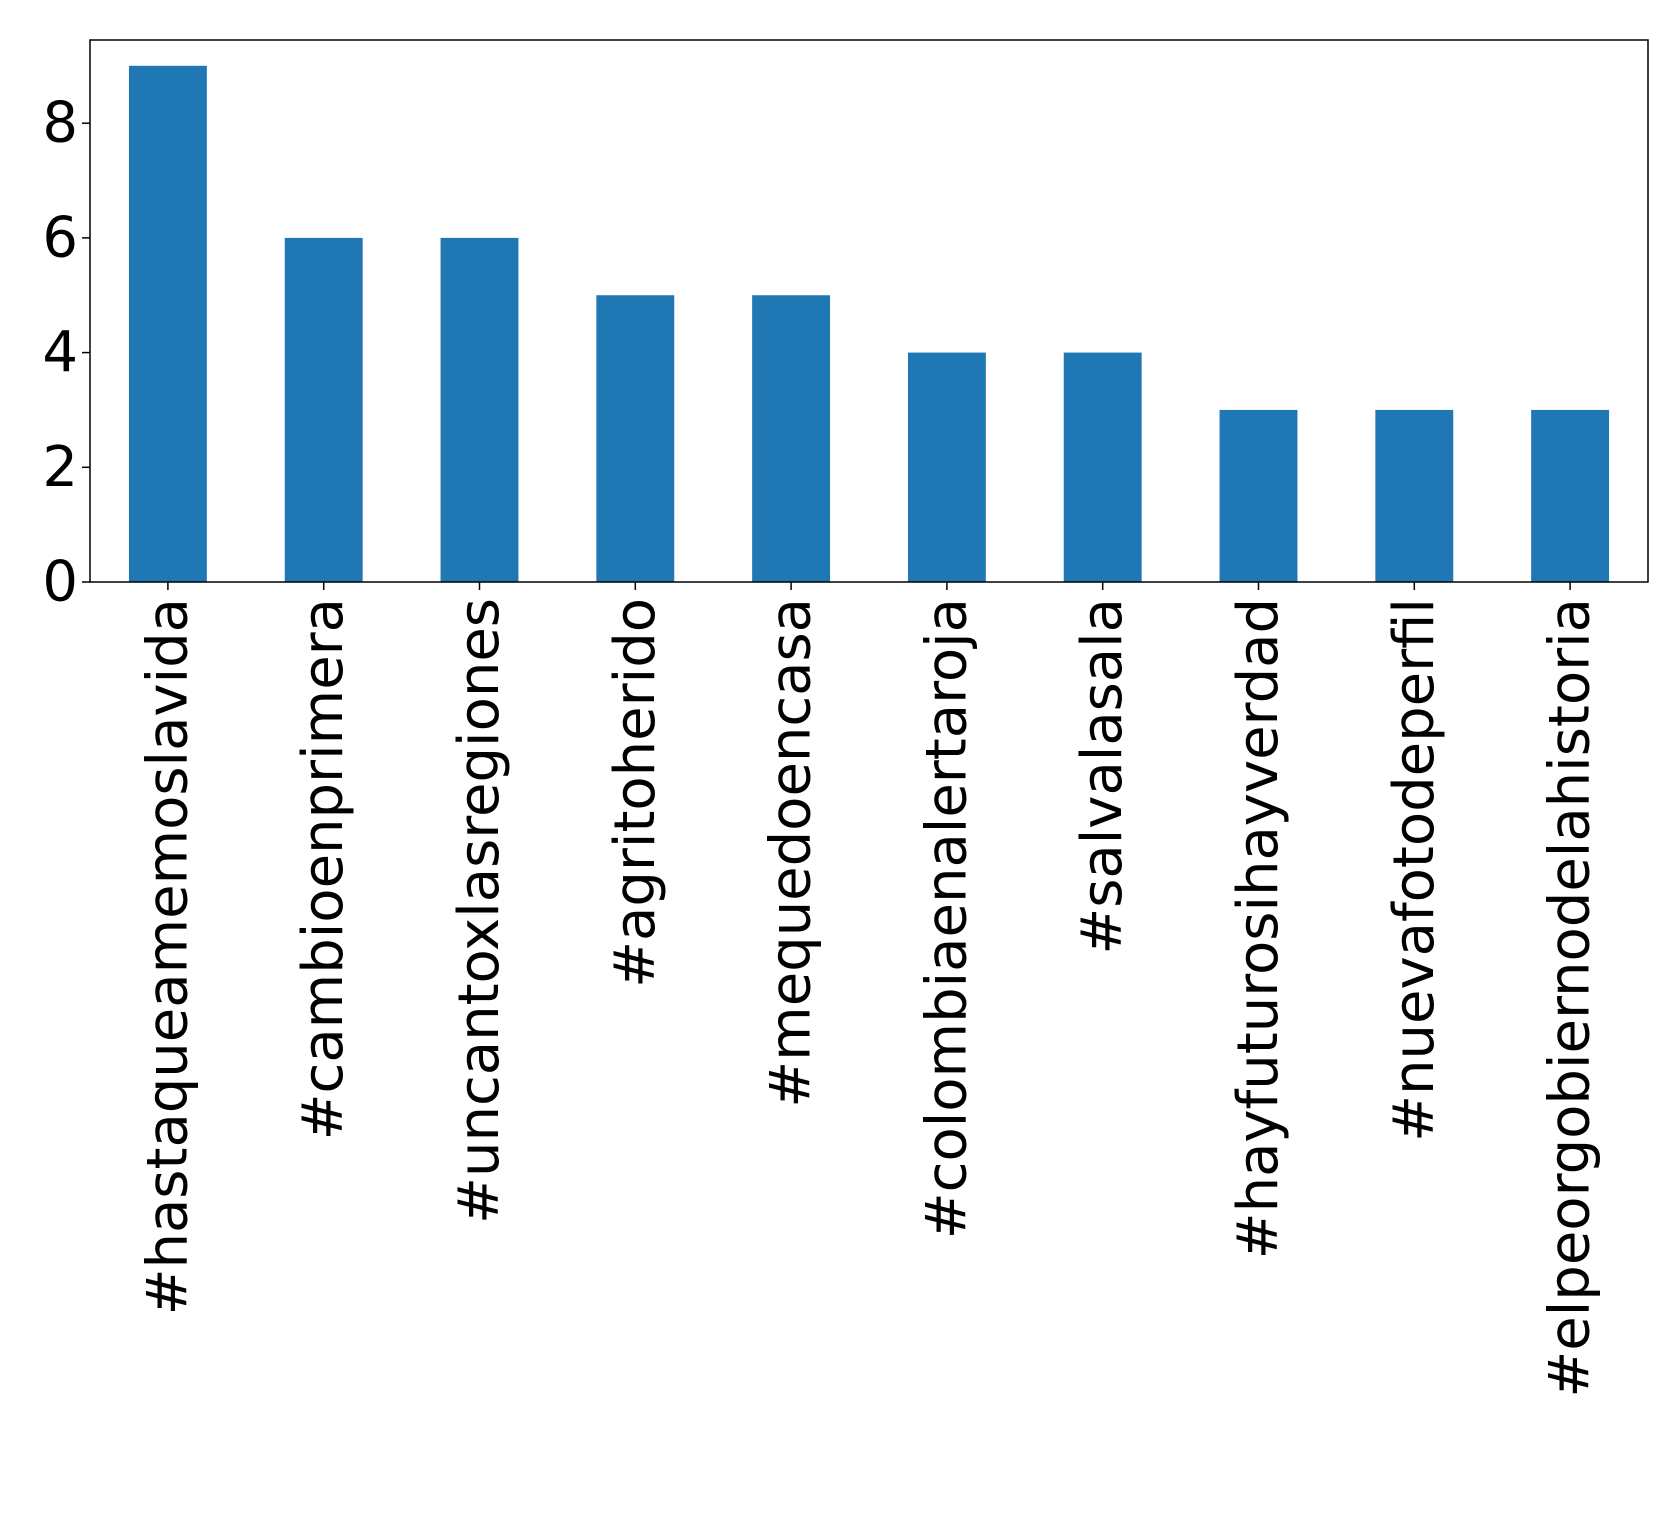  Describe the element at coordinates (60, 352) in the screenshot. I see `y-tick-label: 4` at that location.